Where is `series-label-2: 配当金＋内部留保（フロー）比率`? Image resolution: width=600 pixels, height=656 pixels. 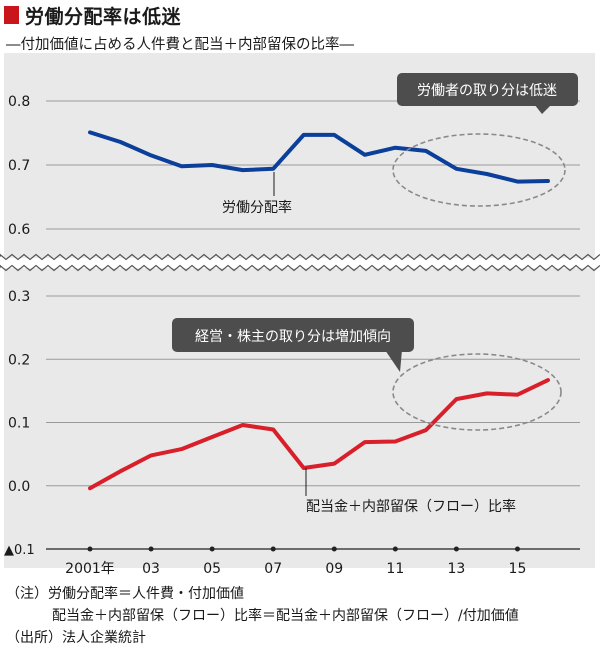
series-label-2: 配当金＋内部留保（フロー）比率 is located at coordinates (411, 506).